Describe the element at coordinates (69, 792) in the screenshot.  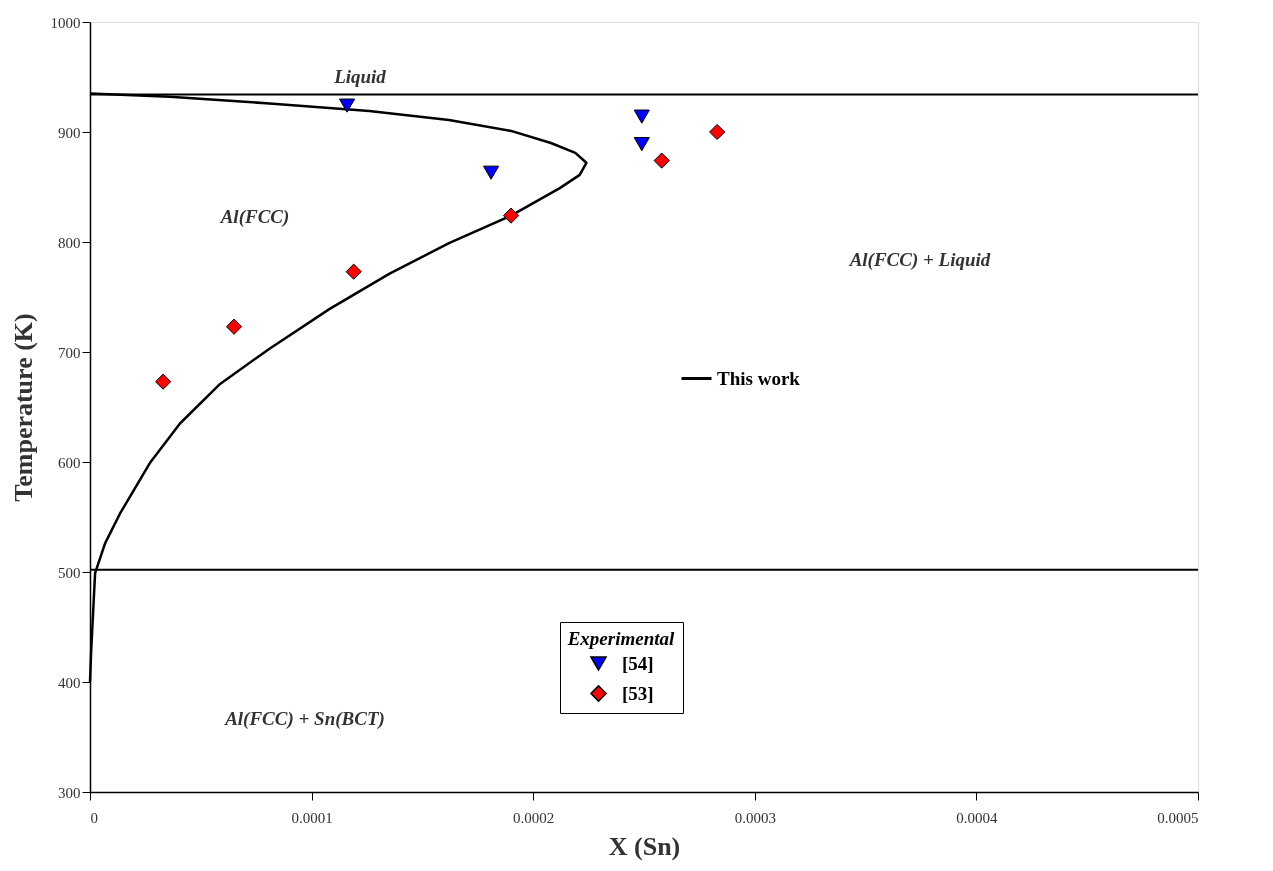
I see `y-tick-label: 300` at that location.